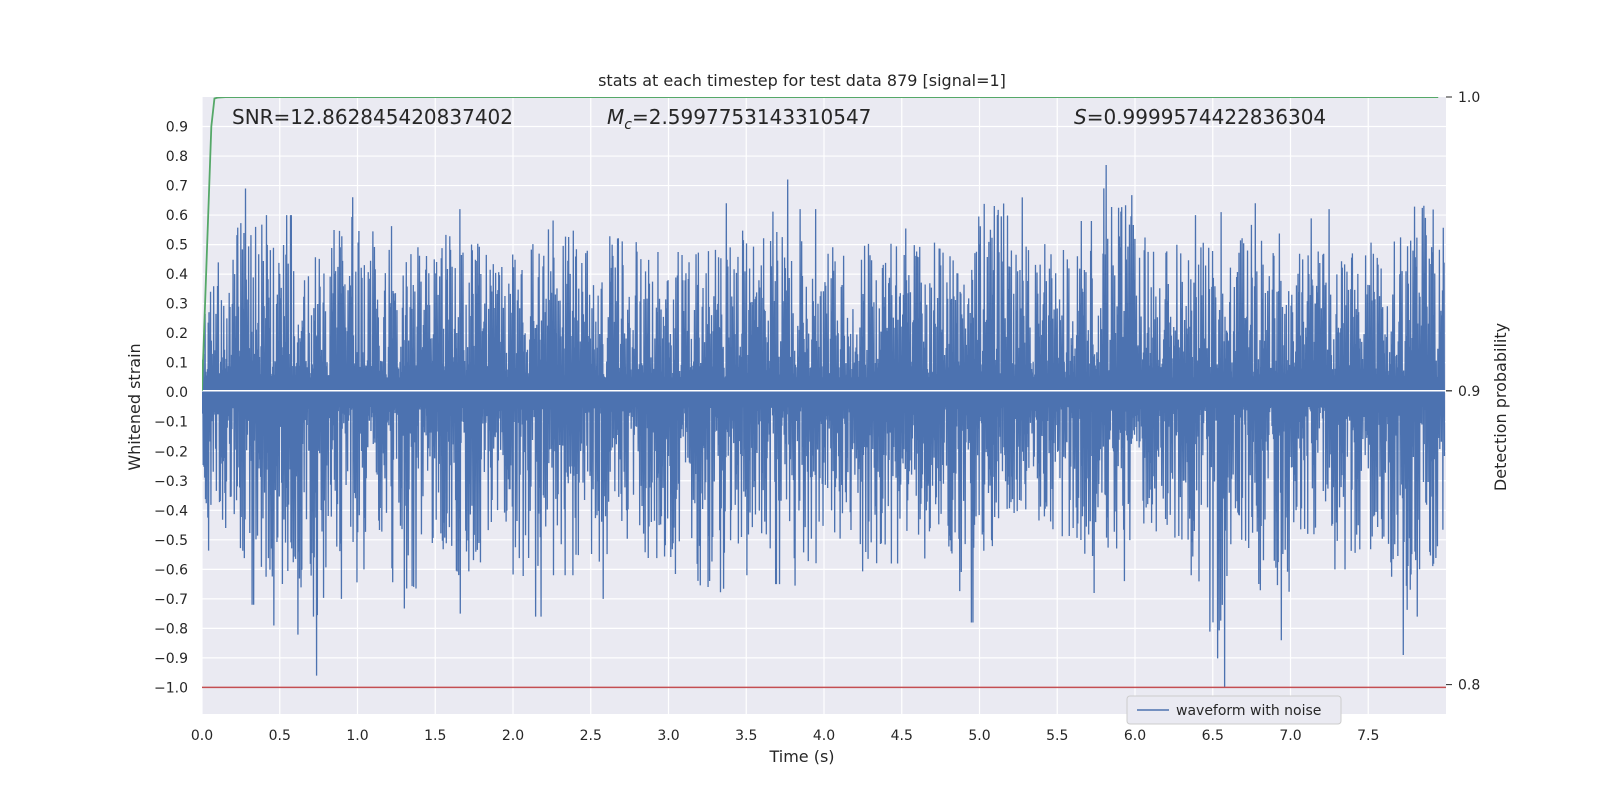 The height and width of the screenshot is (800, 1600). I want to click on x-tick-label: 7.0, so click(1290, 736).